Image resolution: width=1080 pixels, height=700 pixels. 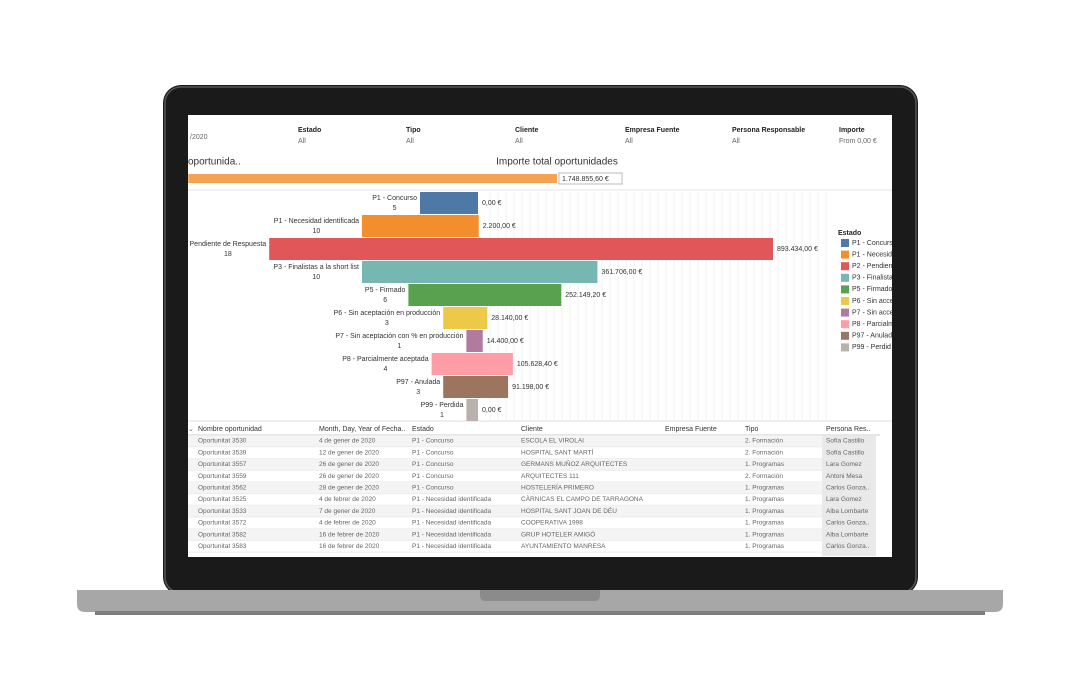 What do you see at coordinates (526, 130) in the screenshot?
I see `filter-label: Cliente` at bounding box center [526, 130].